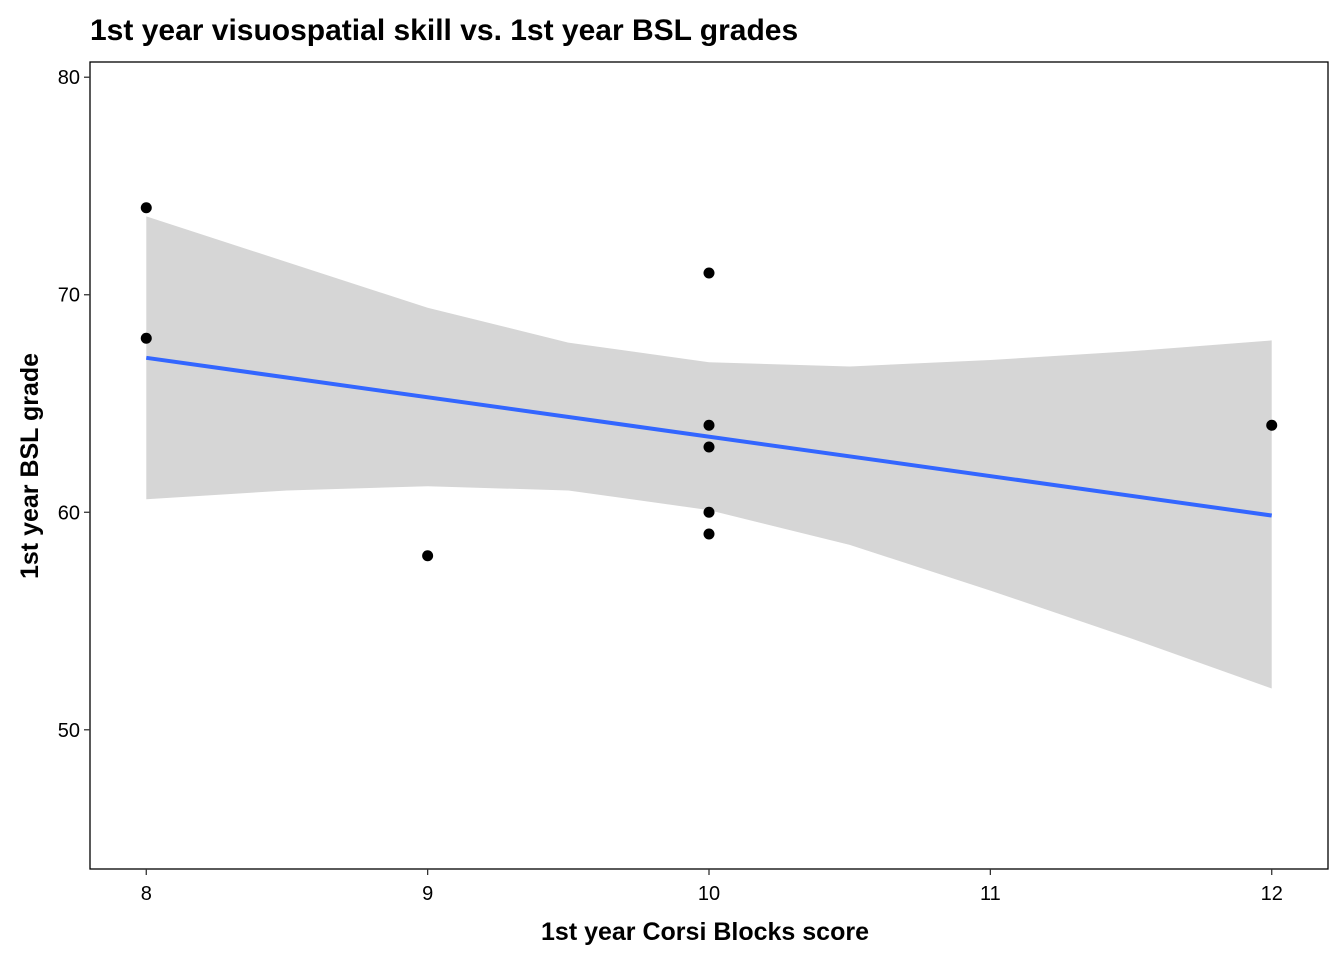 The image size is (1344, 960). I want to click on x-tick-label: 12, so click(1272, 894).